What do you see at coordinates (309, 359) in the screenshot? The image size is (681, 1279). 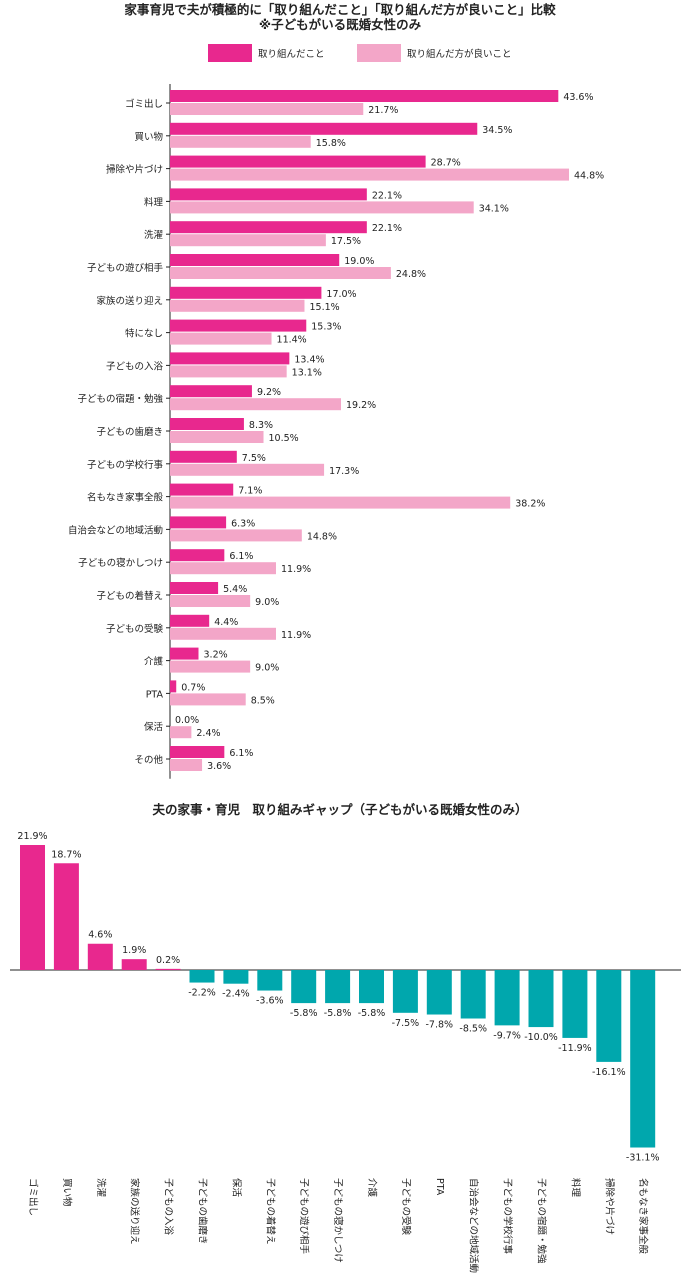 I see `chart1-value-label: 13.4%` at bounding box center [309, 359].